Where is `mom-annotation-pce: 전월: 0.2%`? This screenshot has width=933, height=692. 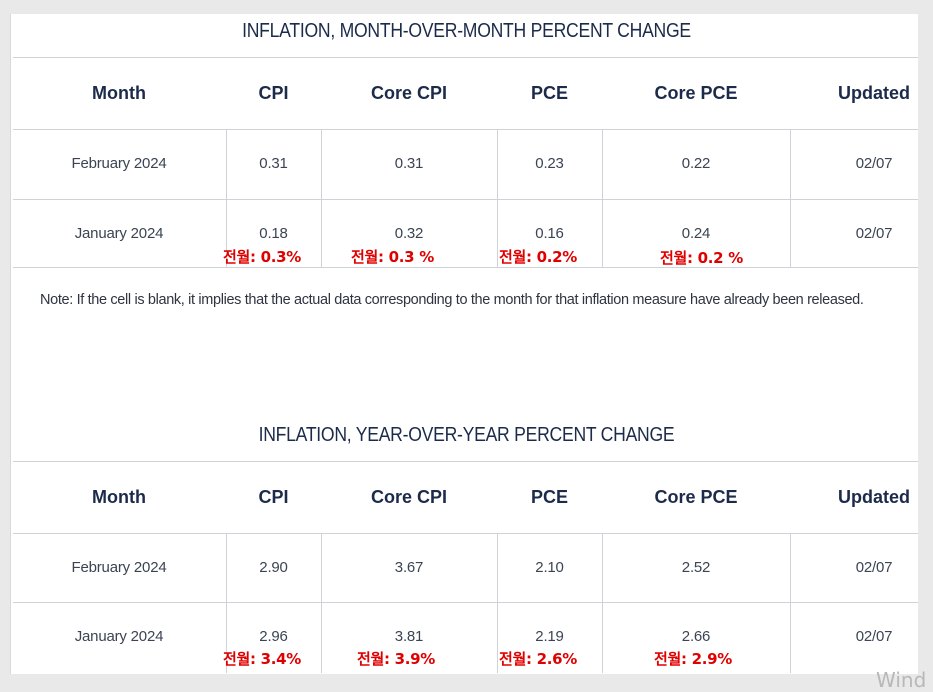 mom-annotation-pce: 전월: 0.2% is located at coordinates (538, 257).